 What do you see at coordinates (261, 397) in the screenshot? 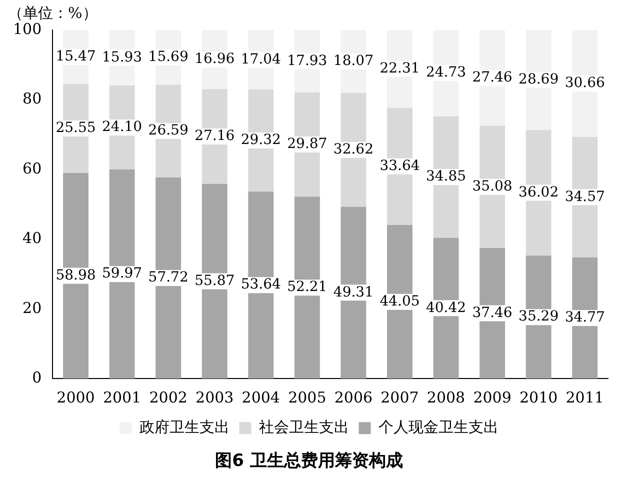
I see `x-tick-label: 2004` at bounding box center [261, 397].